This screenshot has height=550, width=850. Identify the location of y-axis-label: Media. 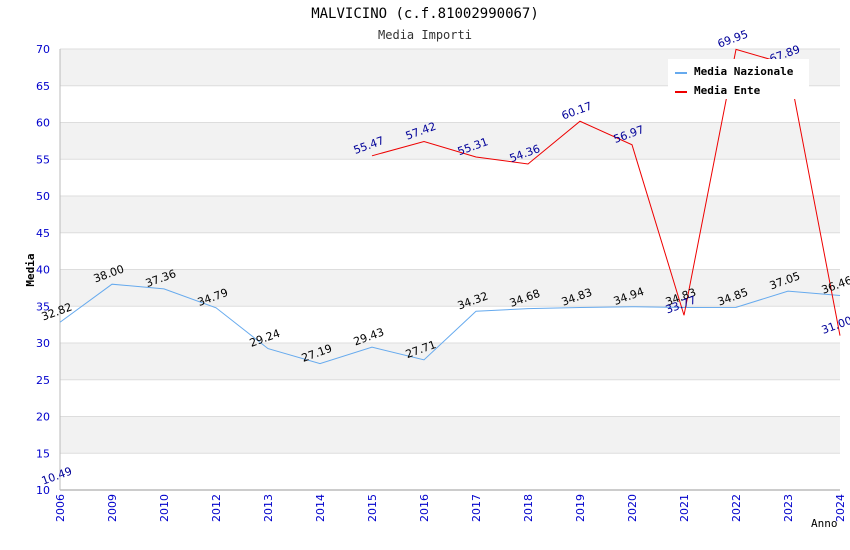
(30, 269).